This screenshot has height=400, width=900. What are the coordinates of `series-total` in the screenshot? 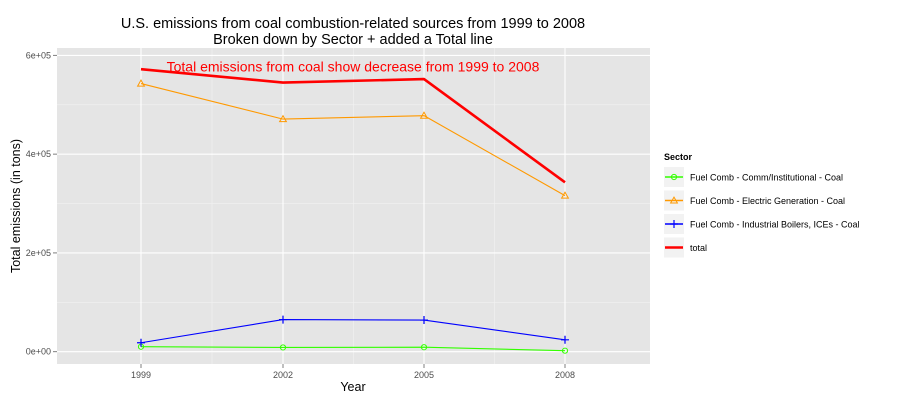 It's located at (353, 125).